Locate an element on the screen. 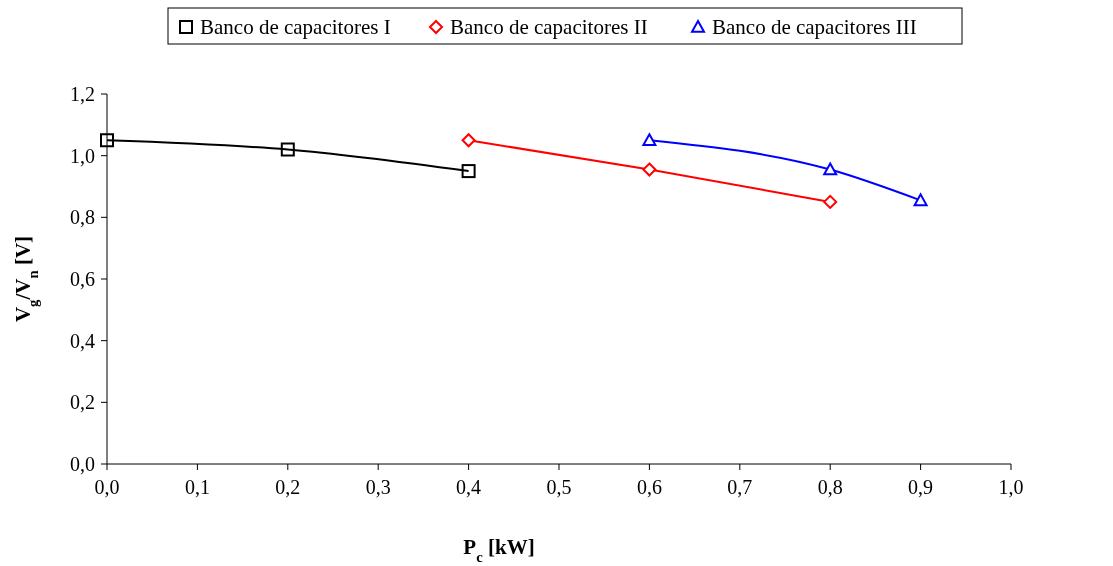  y-tick-label: 0,2 is located at coordinates (82, 402).